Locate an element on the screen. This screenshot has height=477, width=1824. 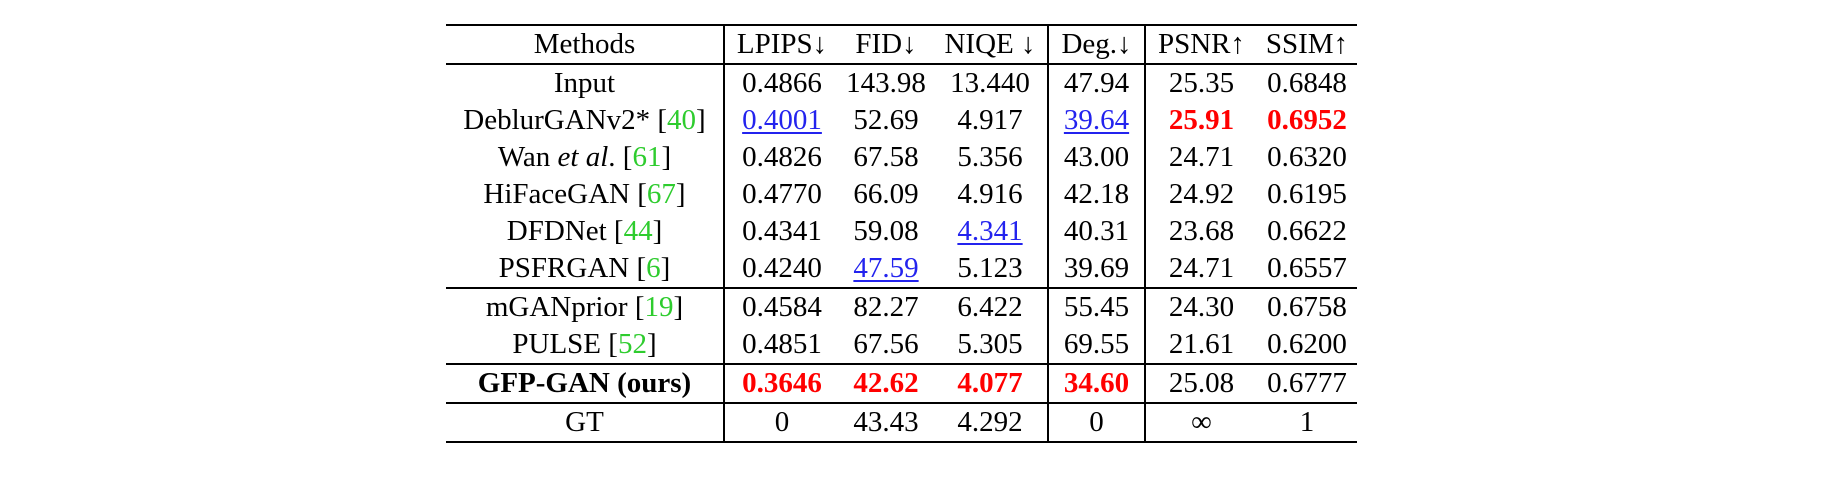
deg-cell: 39.69 is located at coordinates (1096, 269).